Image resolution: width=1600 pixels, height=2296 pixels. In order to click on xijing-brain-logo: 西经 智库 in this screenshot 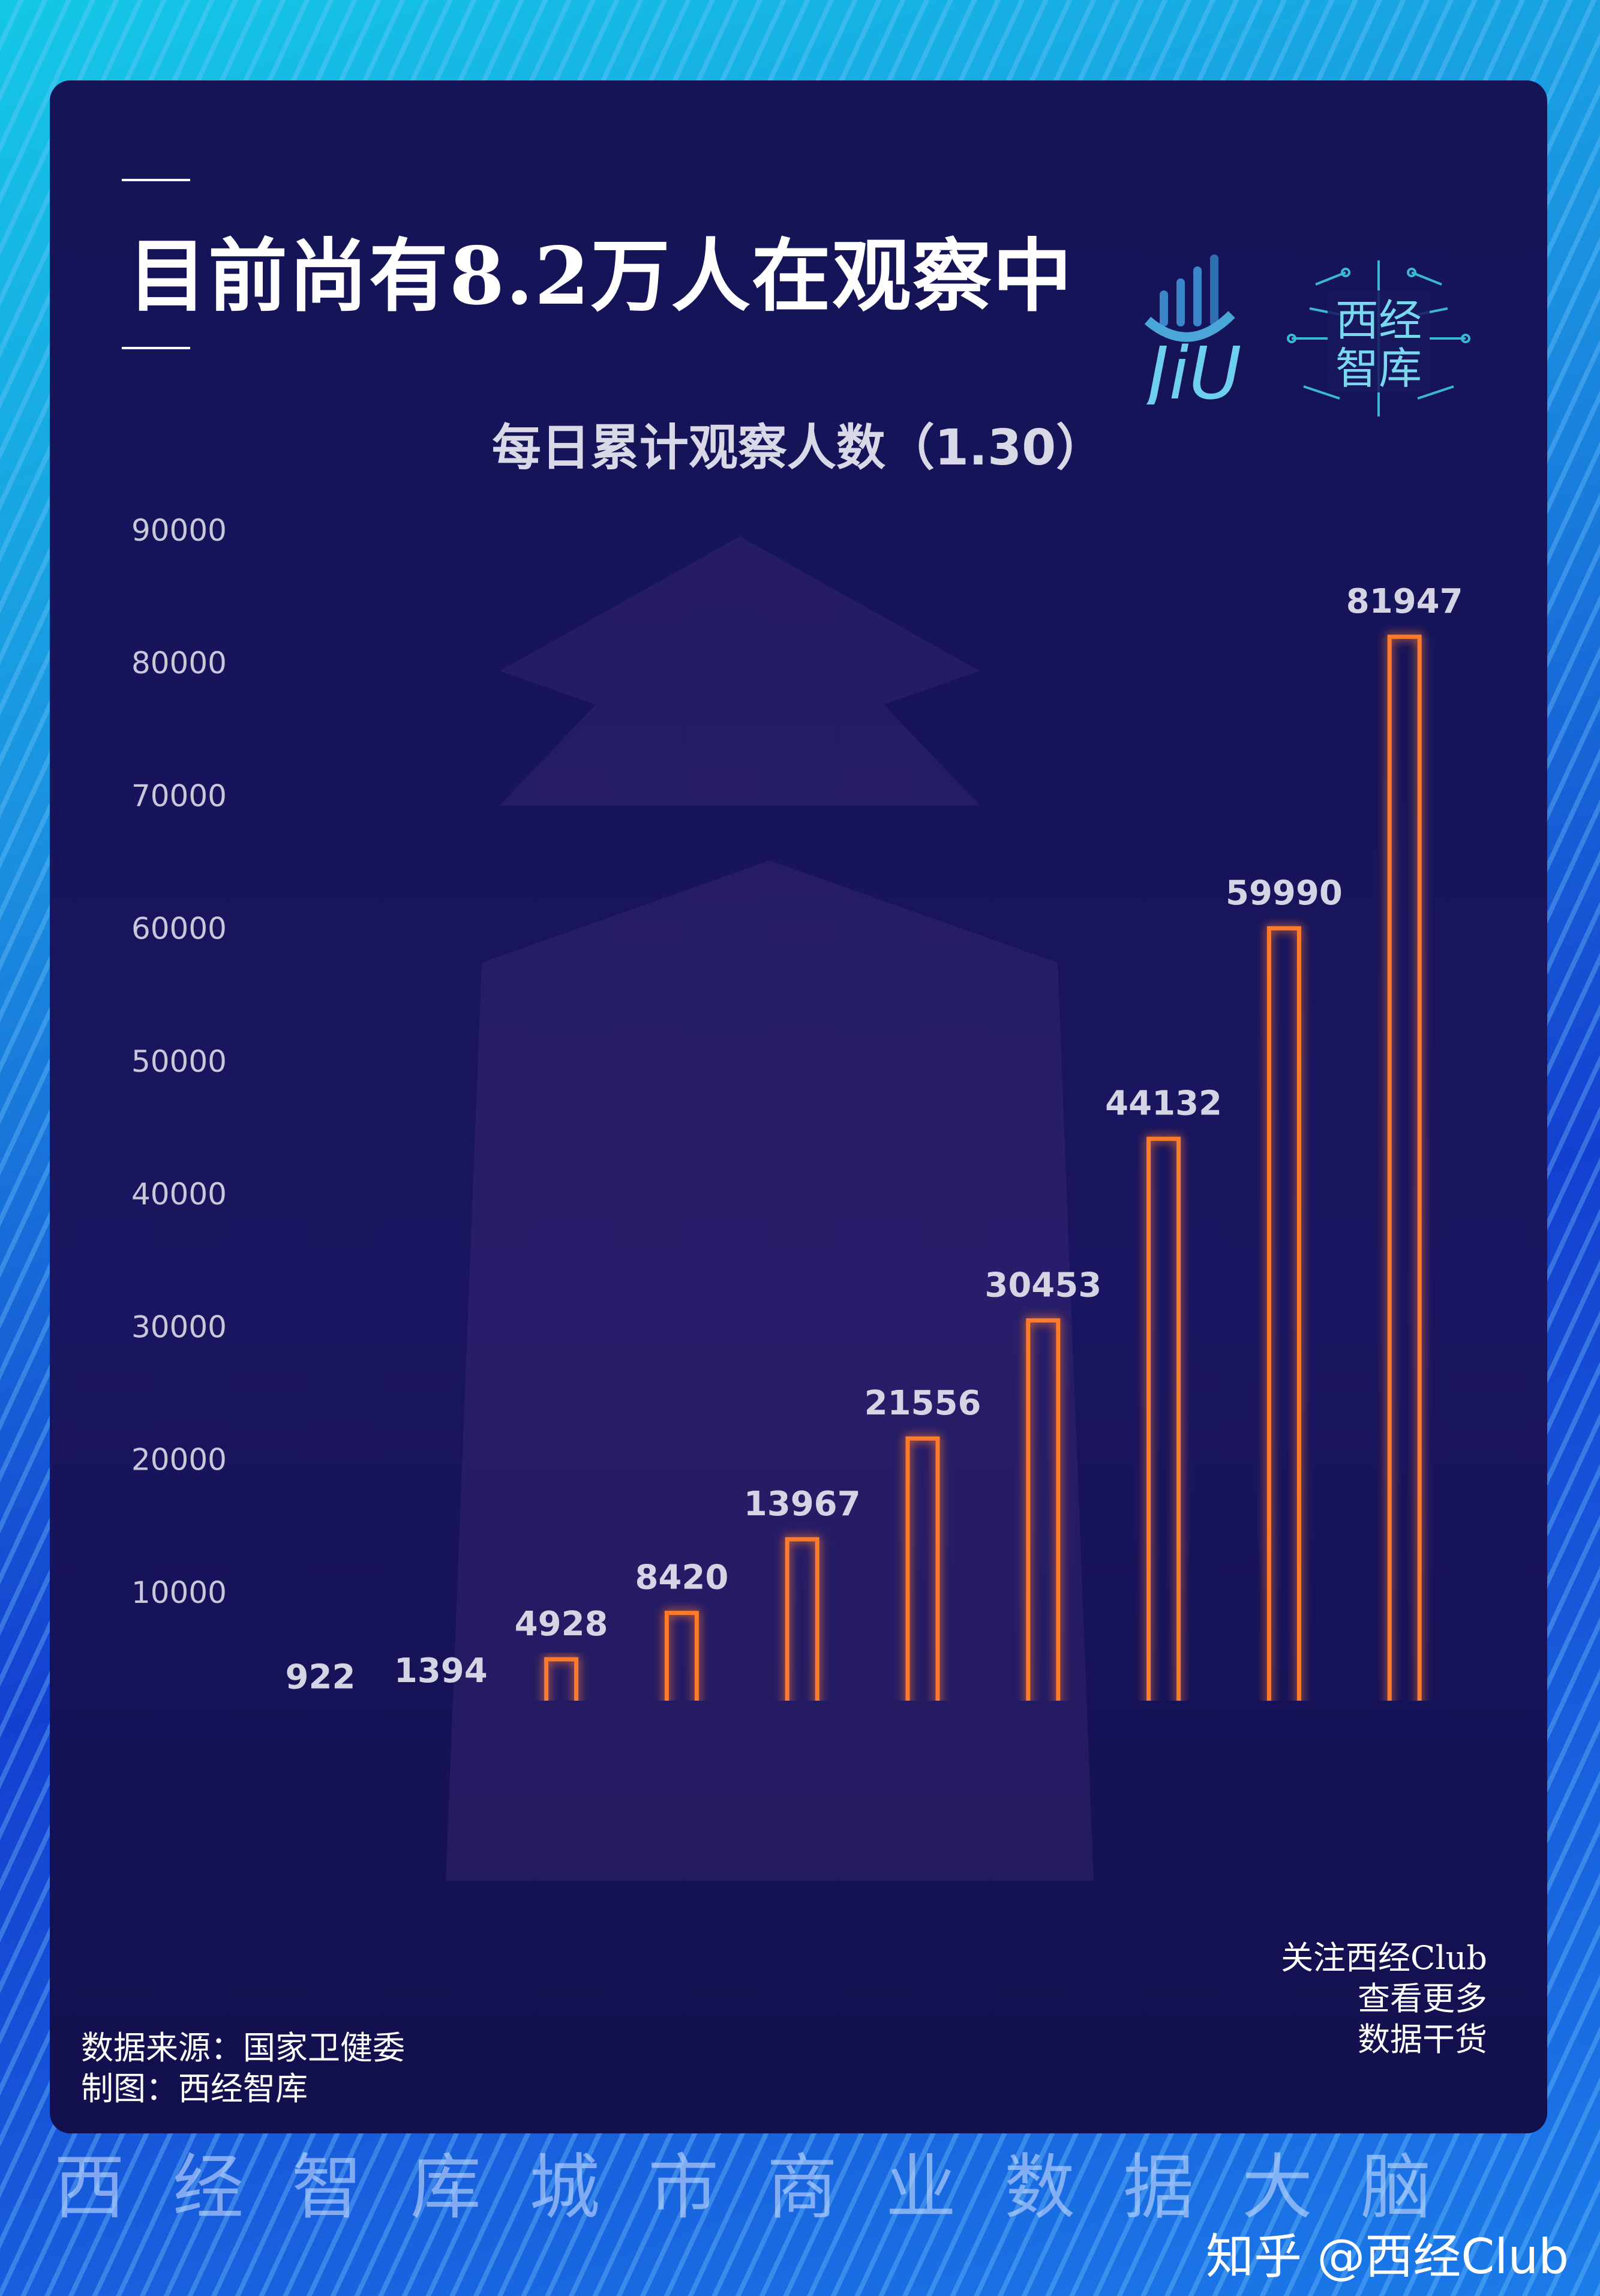, I will do `click(1379, 338)`.